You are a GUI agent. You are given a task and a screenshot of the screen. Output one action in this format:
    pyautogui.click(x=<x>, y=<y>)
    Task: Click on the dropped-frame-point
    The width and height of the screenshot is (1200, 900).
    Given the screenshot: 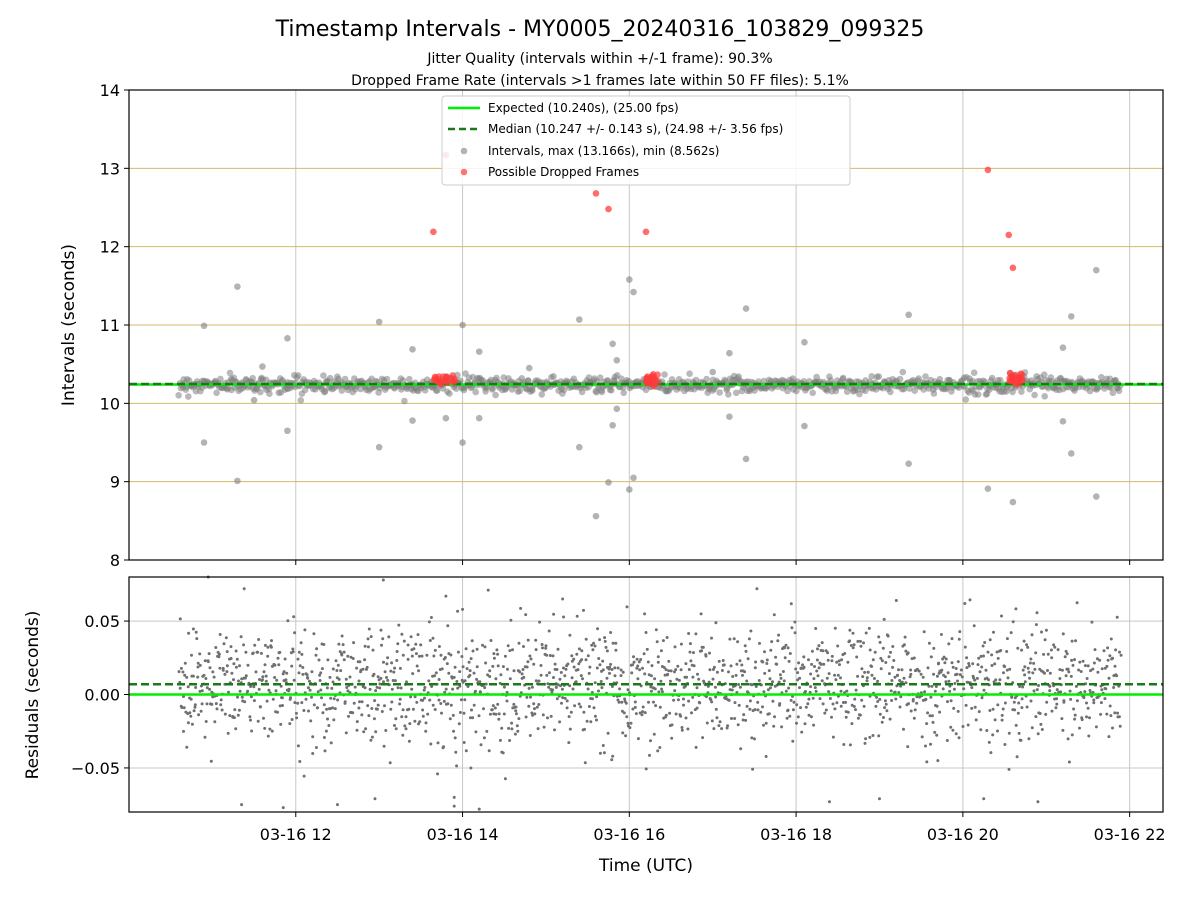 What is the action you would take?
    pyautogui.click(x=655, y=380)
    